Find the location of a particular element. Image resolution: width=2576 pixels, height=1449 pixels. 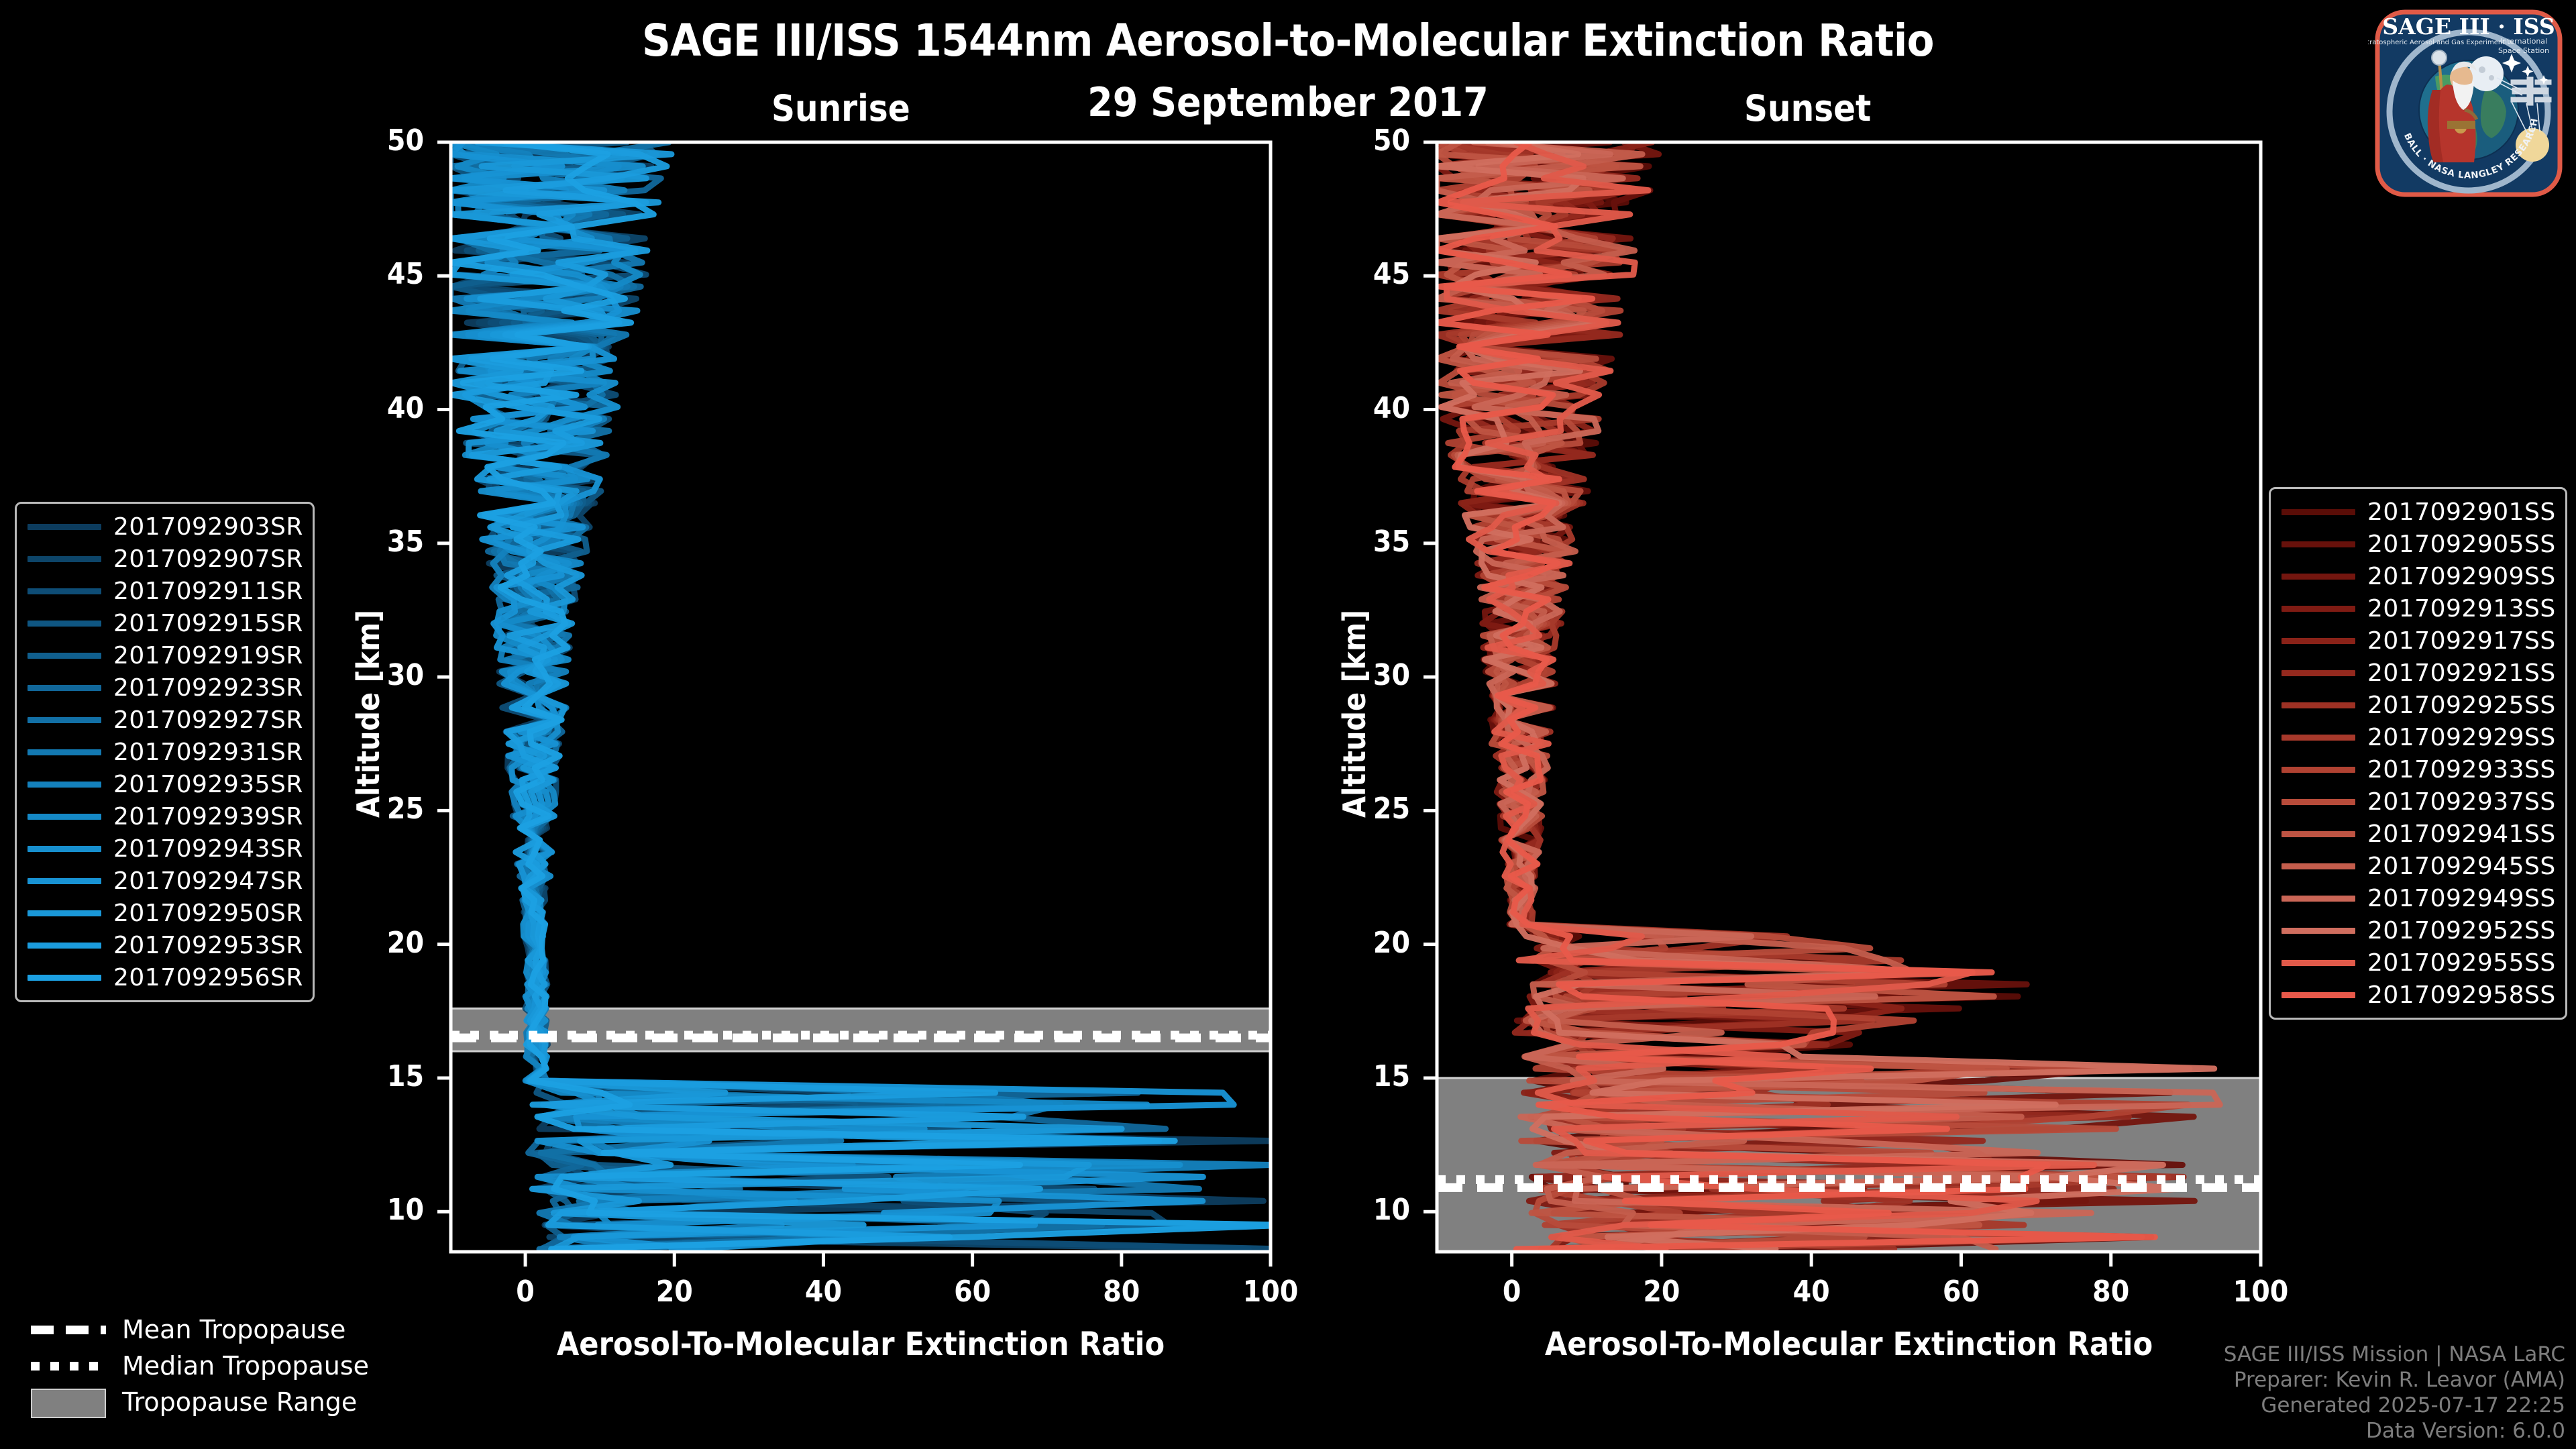

sunset-legend-item: 2017092958SS is located at coordinates (2413, 995).